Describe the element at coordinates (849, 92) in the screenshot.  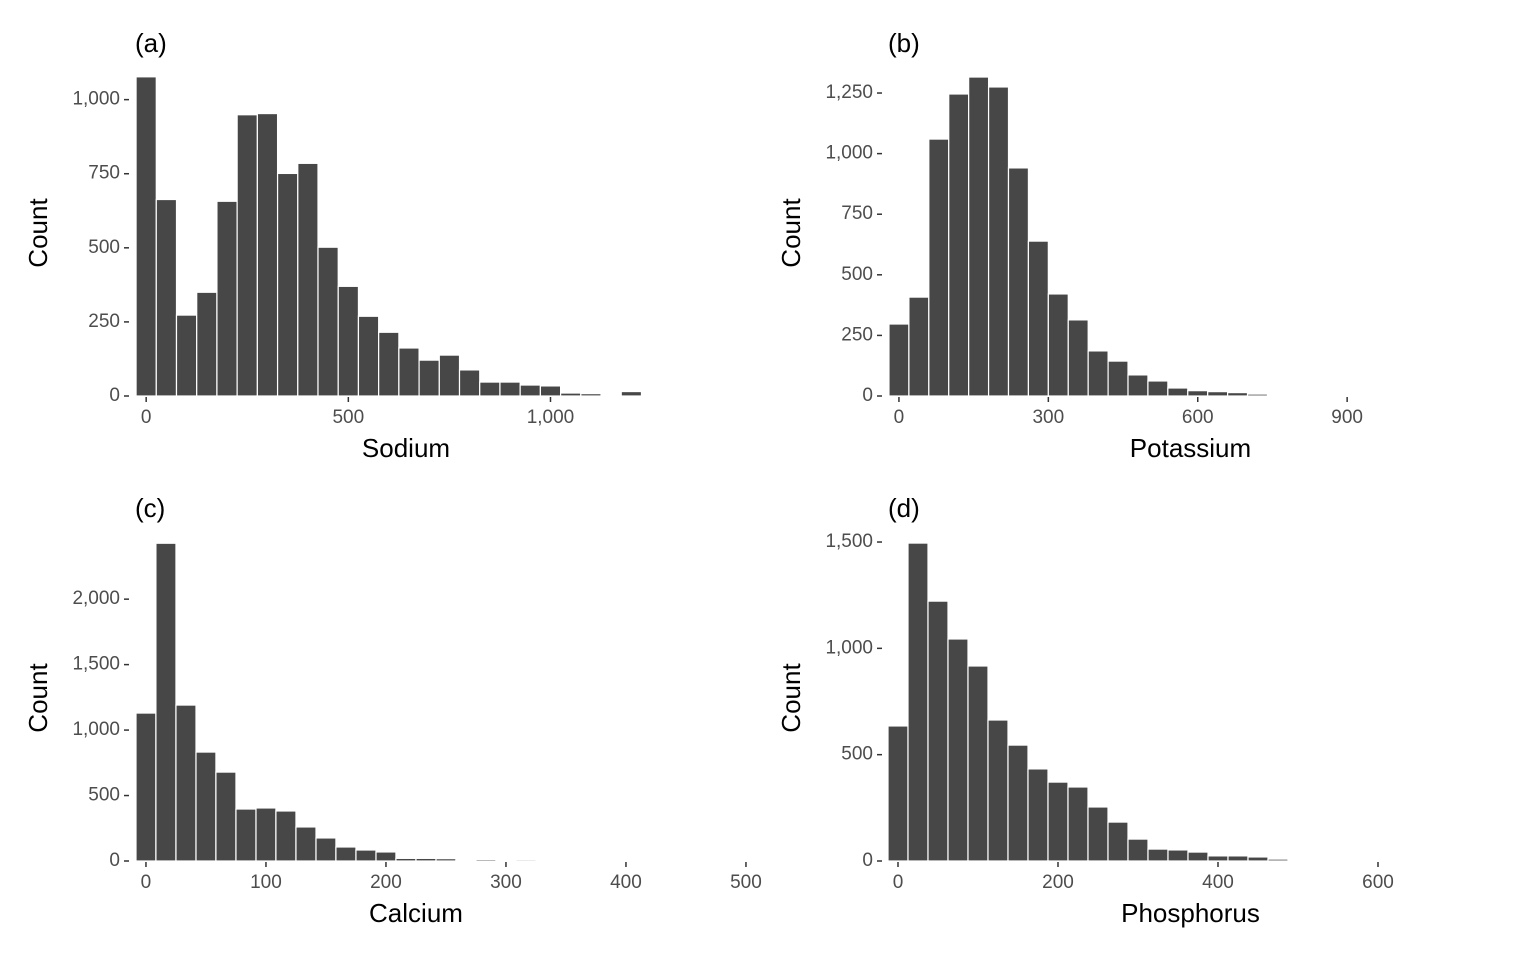
I see `y-tick-label: 1,250` at that location.